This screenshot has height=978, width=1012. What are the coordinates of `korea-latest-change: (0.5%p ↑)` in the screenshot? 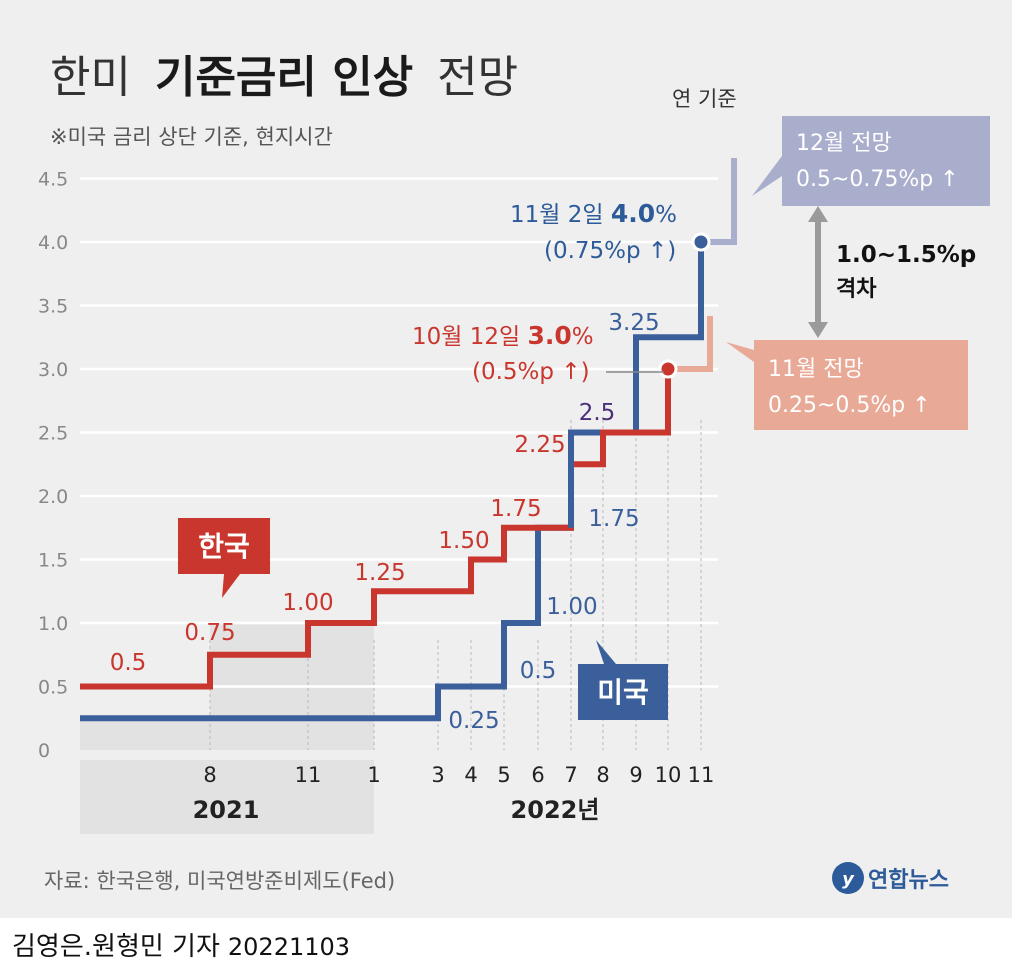 It's located at (531, 372).